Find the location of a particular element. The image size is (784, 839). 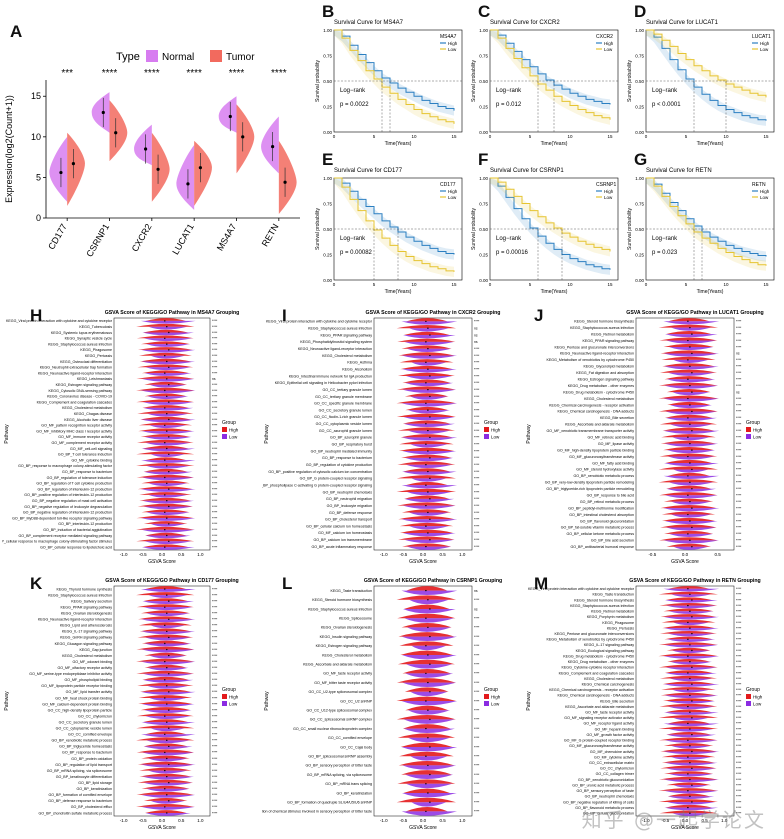

pathway-label: GO_CC_ficolin-1-rich granule lumen is located at coordinates (343, 417).